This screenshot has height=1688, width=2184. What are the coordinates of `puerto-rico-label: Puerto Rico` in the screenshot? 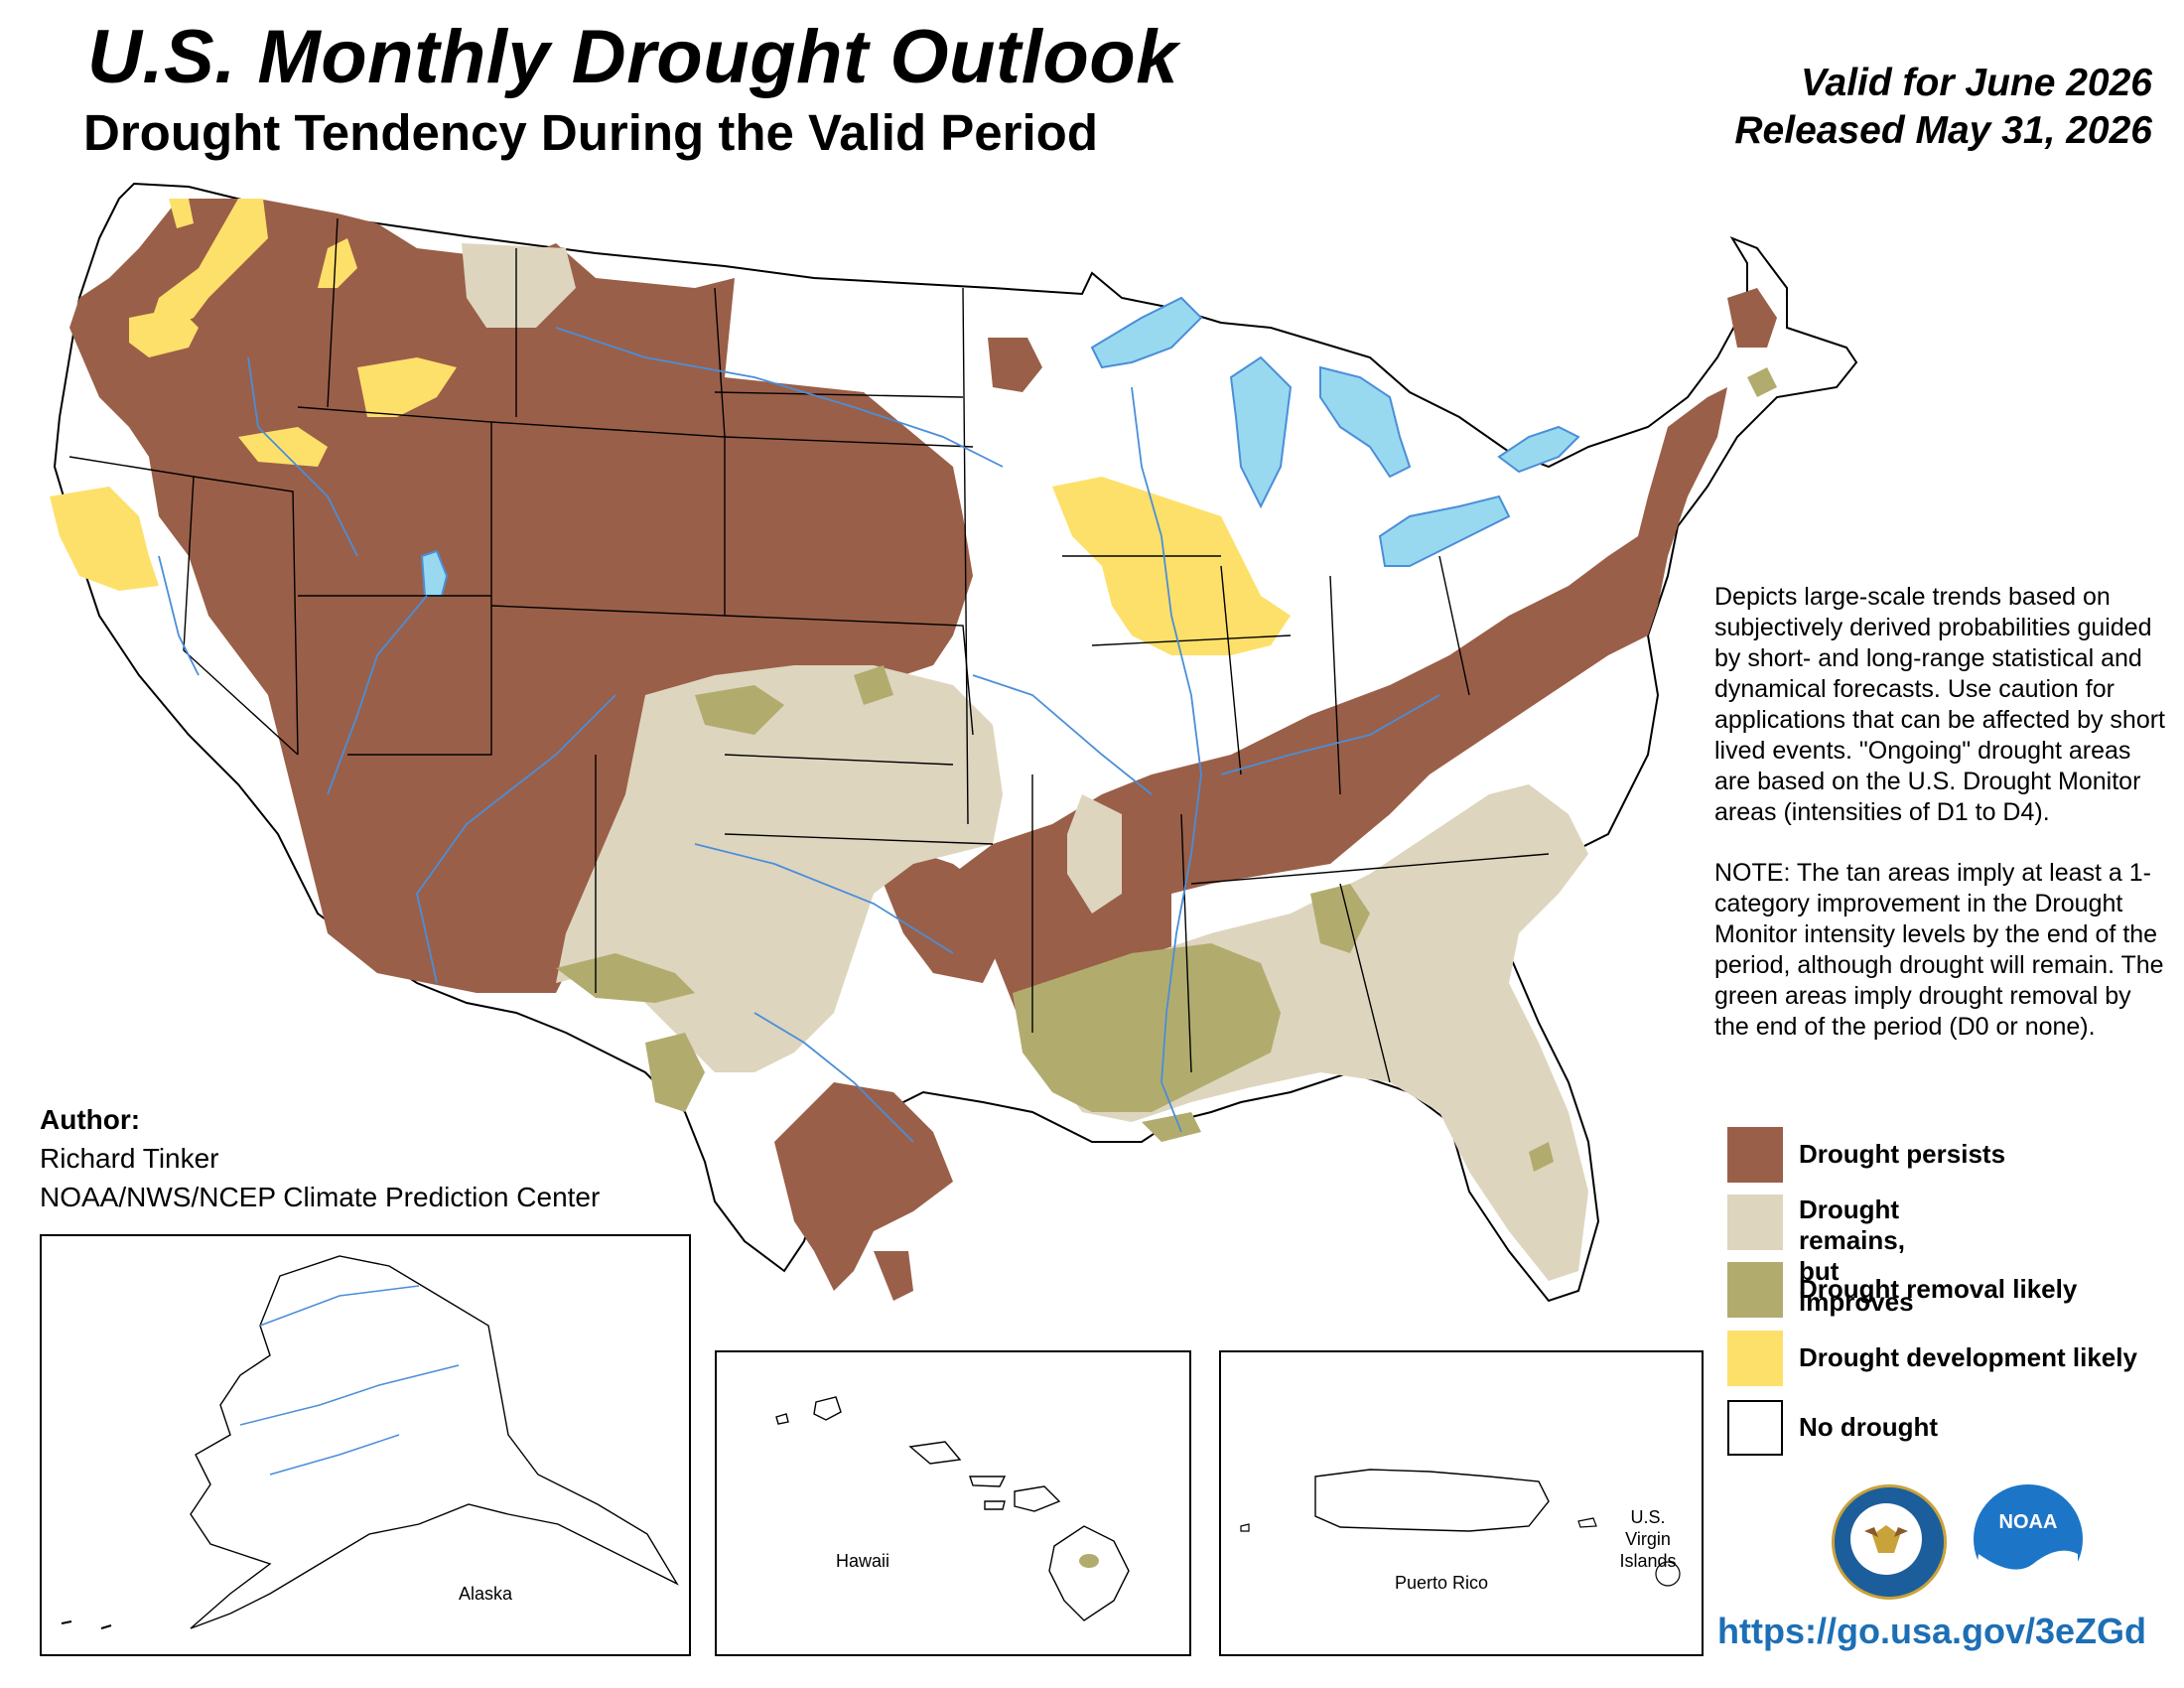 It's located at (1442, 1583).